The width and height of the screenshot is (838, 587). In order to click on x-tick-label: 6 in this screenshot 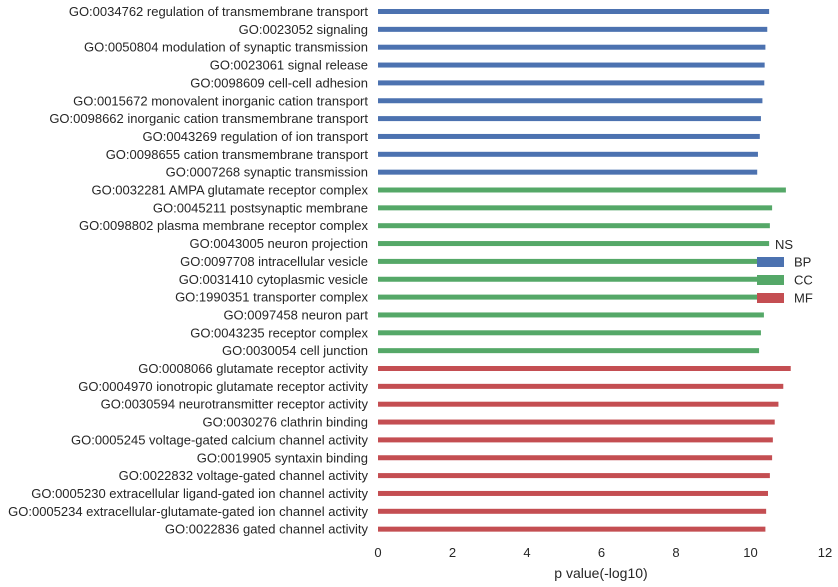, I will do `click(601, 552)`.